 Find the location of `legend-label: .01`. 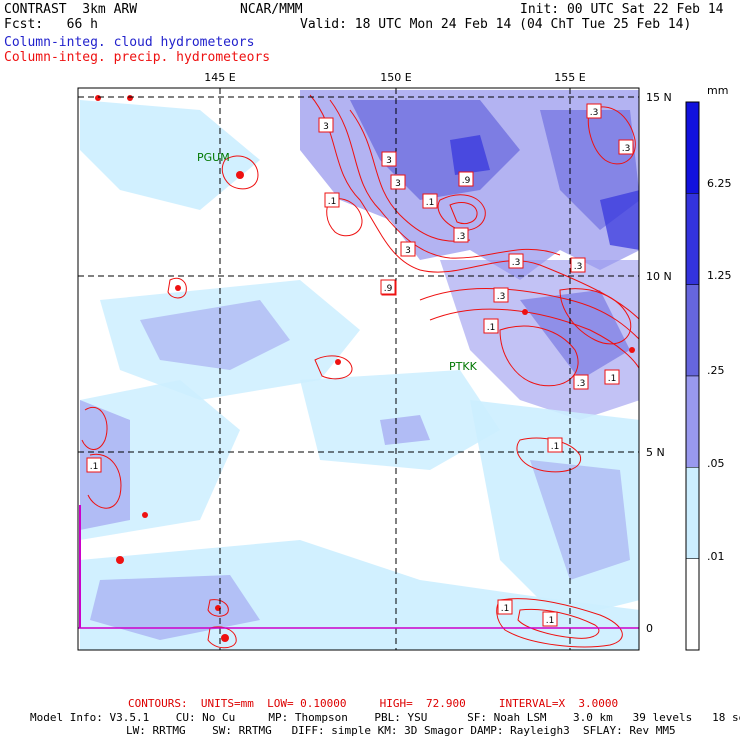

legend-label: .01 is located at coordinates (716, 556).